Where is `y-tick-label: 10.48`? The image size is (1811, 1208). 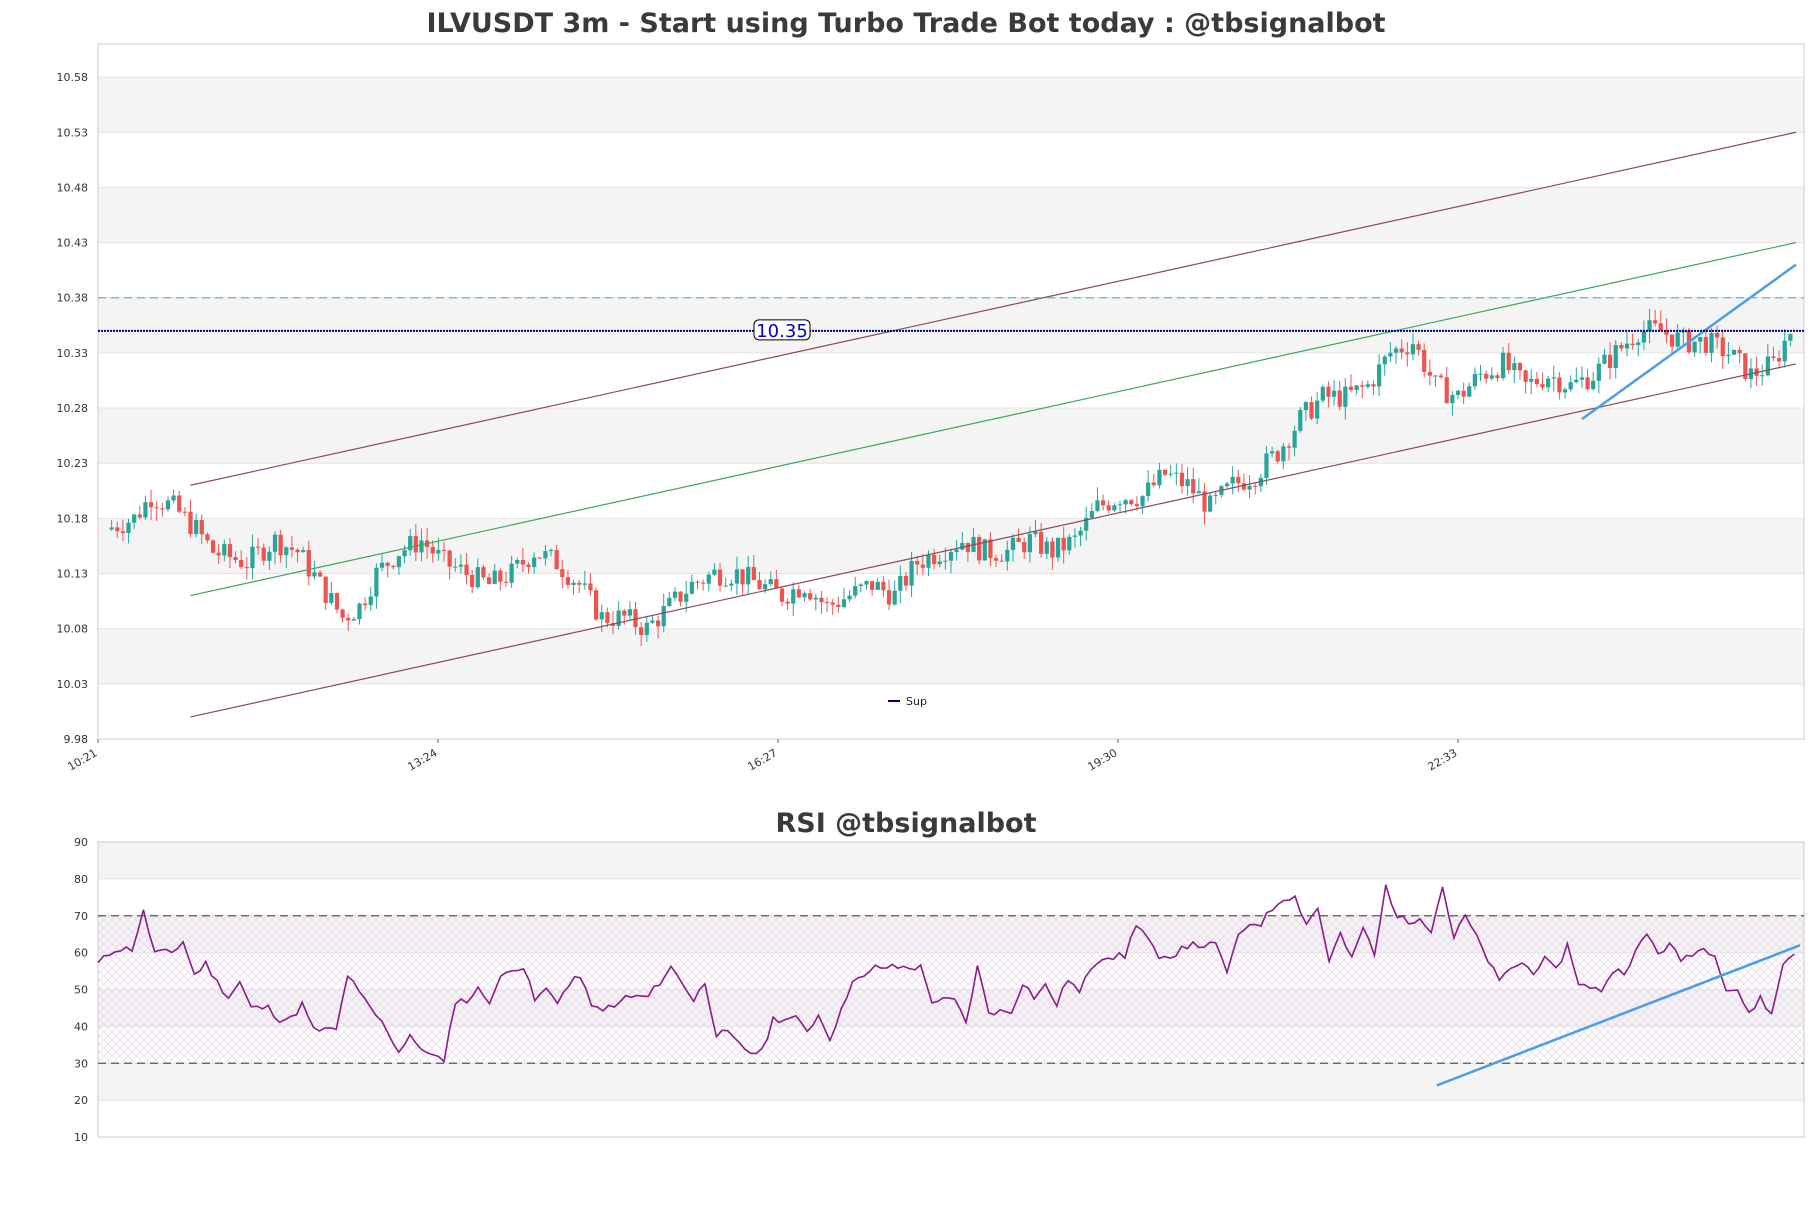 y-tick-label: 10.48 is located at coordinates (73, 187).